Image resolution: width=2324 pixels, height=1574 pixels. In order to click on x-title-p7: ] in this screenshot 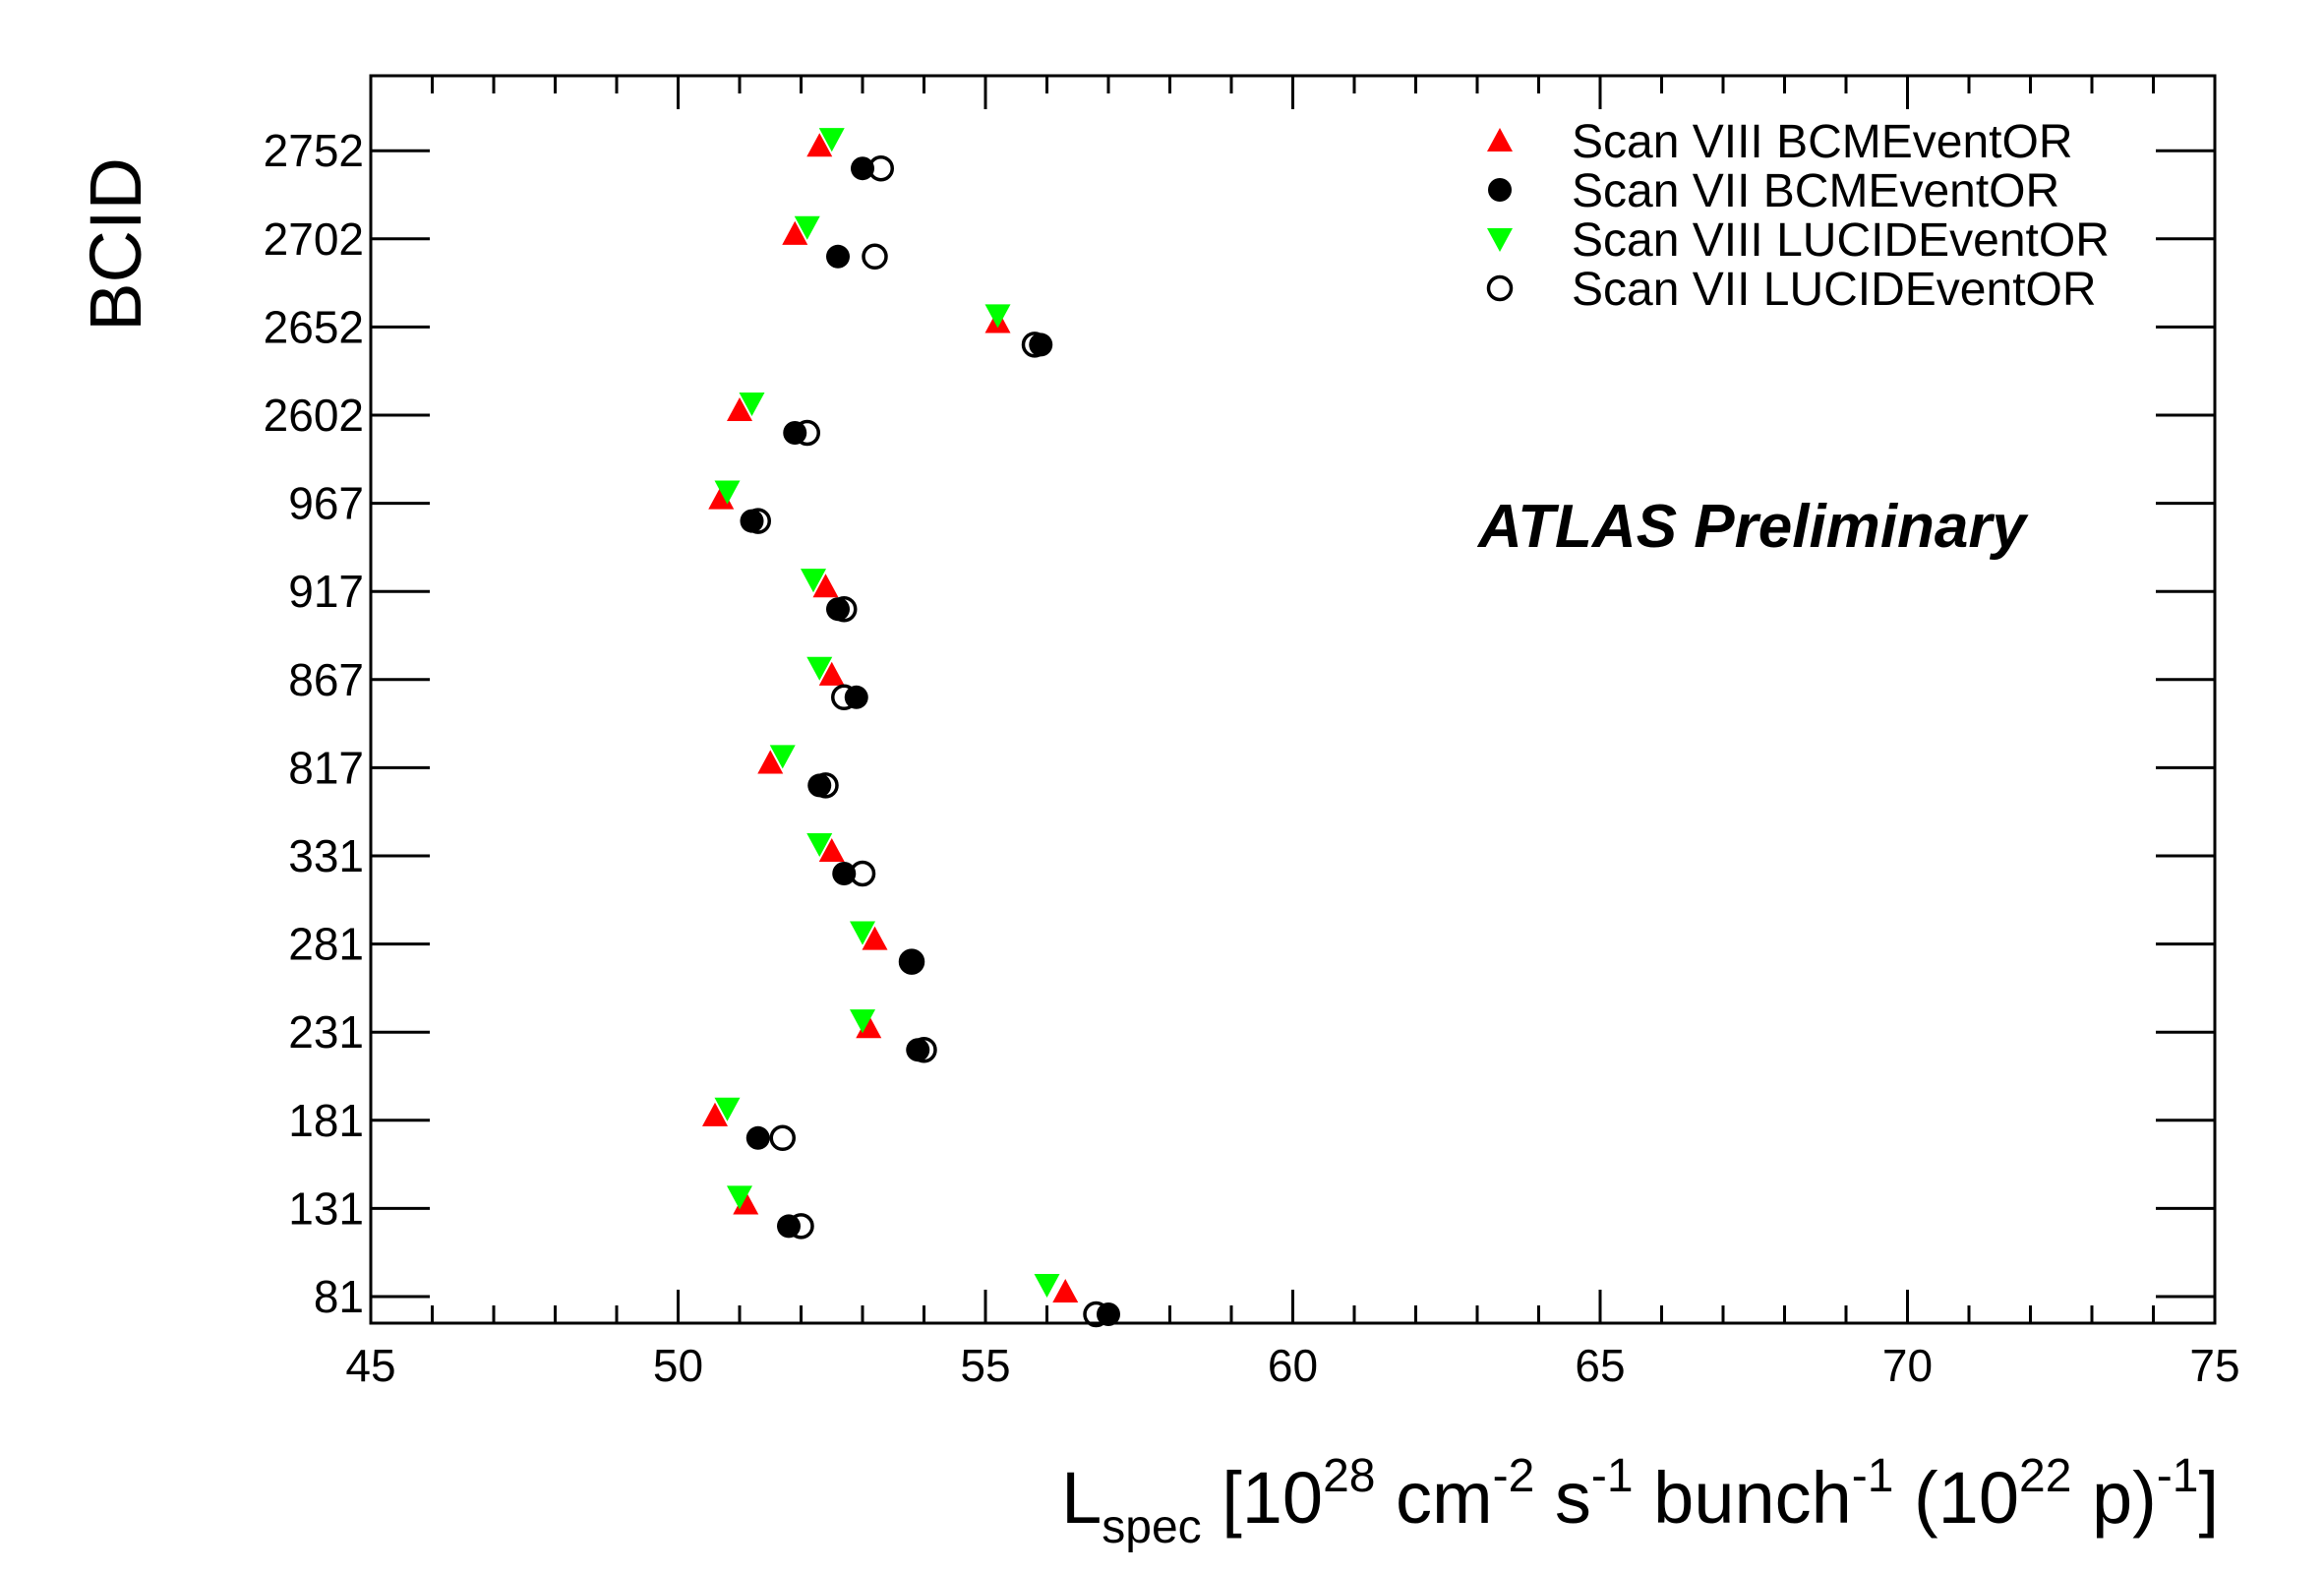, I will do `click(2208, 1498)`.